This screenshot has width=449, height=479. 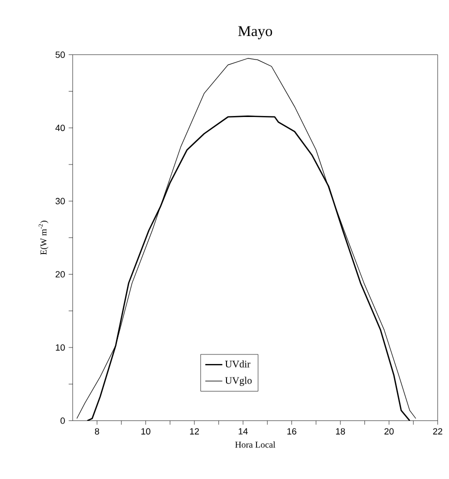 I want to click on y-tick-label: 50, so click(x=60, y=55).